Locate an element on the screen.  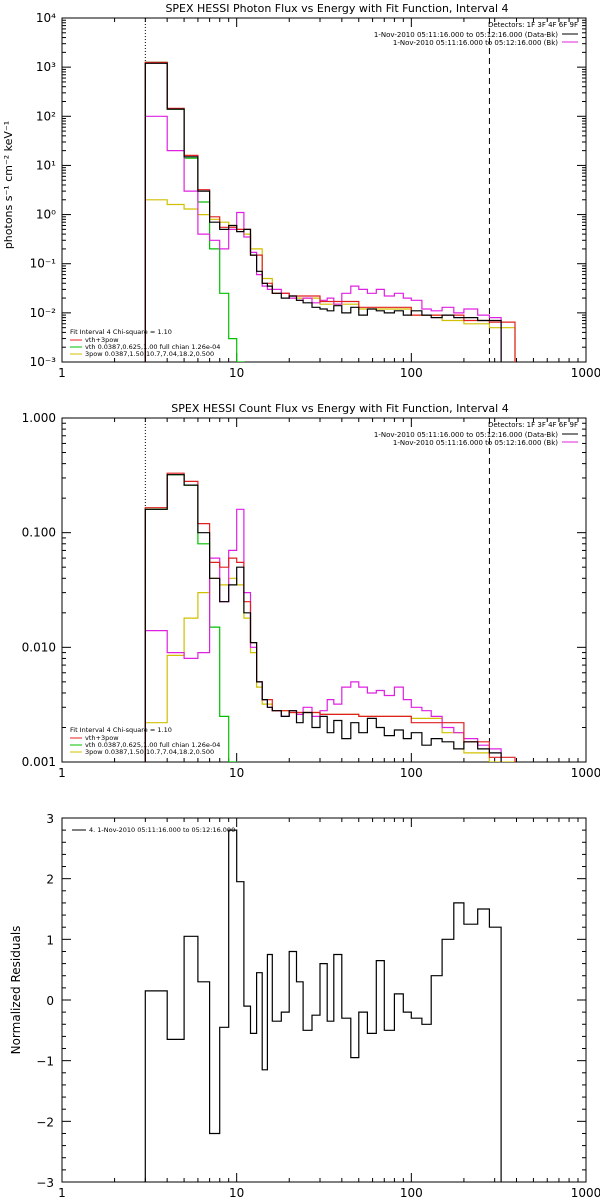
y-tick-label: 3 is located at coordinates (50, 819).